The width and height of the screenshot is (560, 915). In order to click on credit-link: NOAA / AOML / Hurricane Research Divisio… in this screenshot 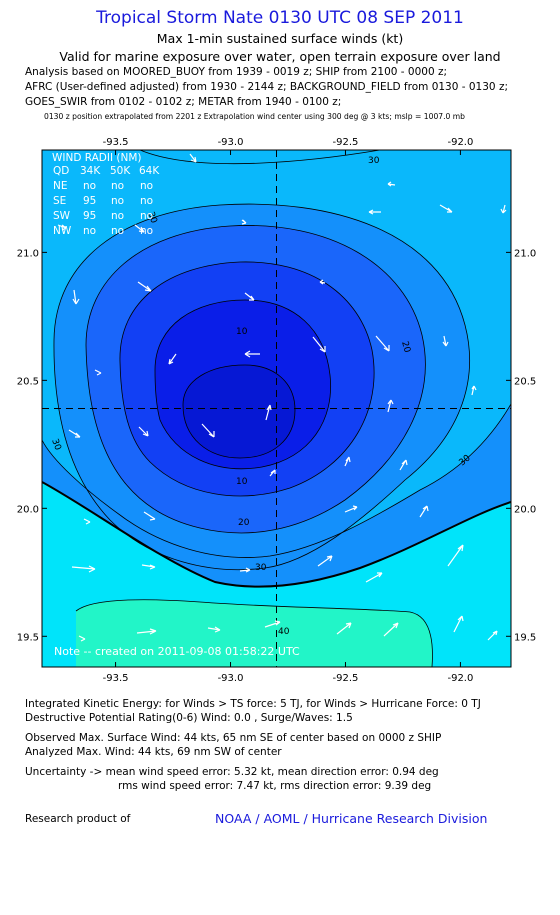, I will do `click(351, 818)`.